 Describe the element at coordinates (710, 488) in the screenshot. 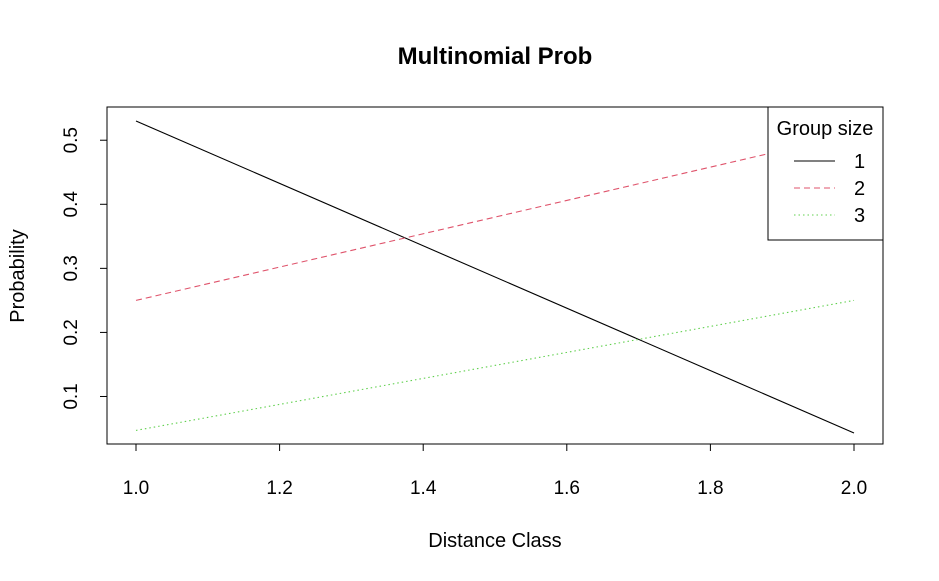

I see `x-tick-label: 1.8` at that location.